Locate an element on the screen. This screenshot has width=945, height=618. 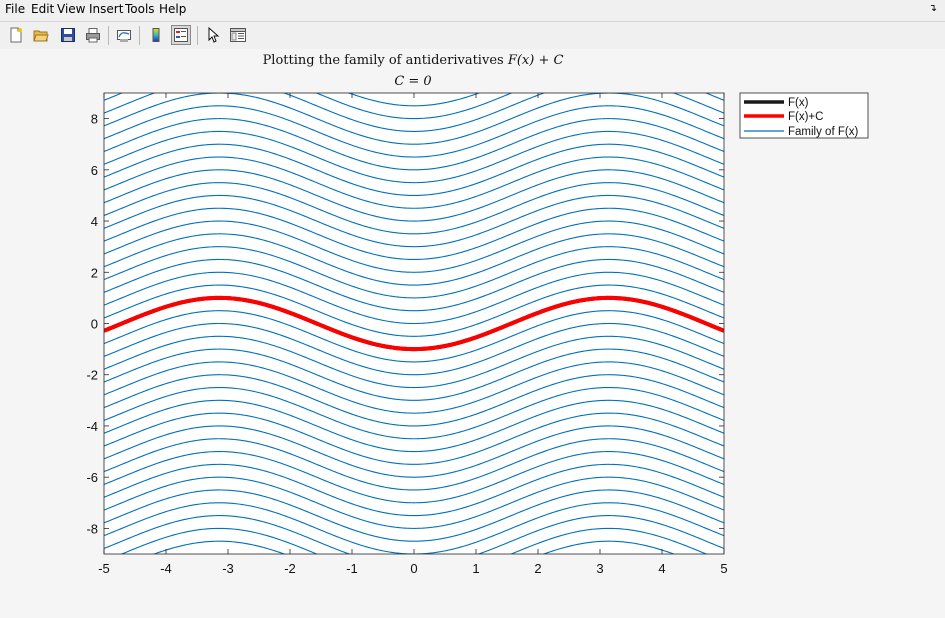
y-tick-label: -2 is located at coordinates (92, 375).